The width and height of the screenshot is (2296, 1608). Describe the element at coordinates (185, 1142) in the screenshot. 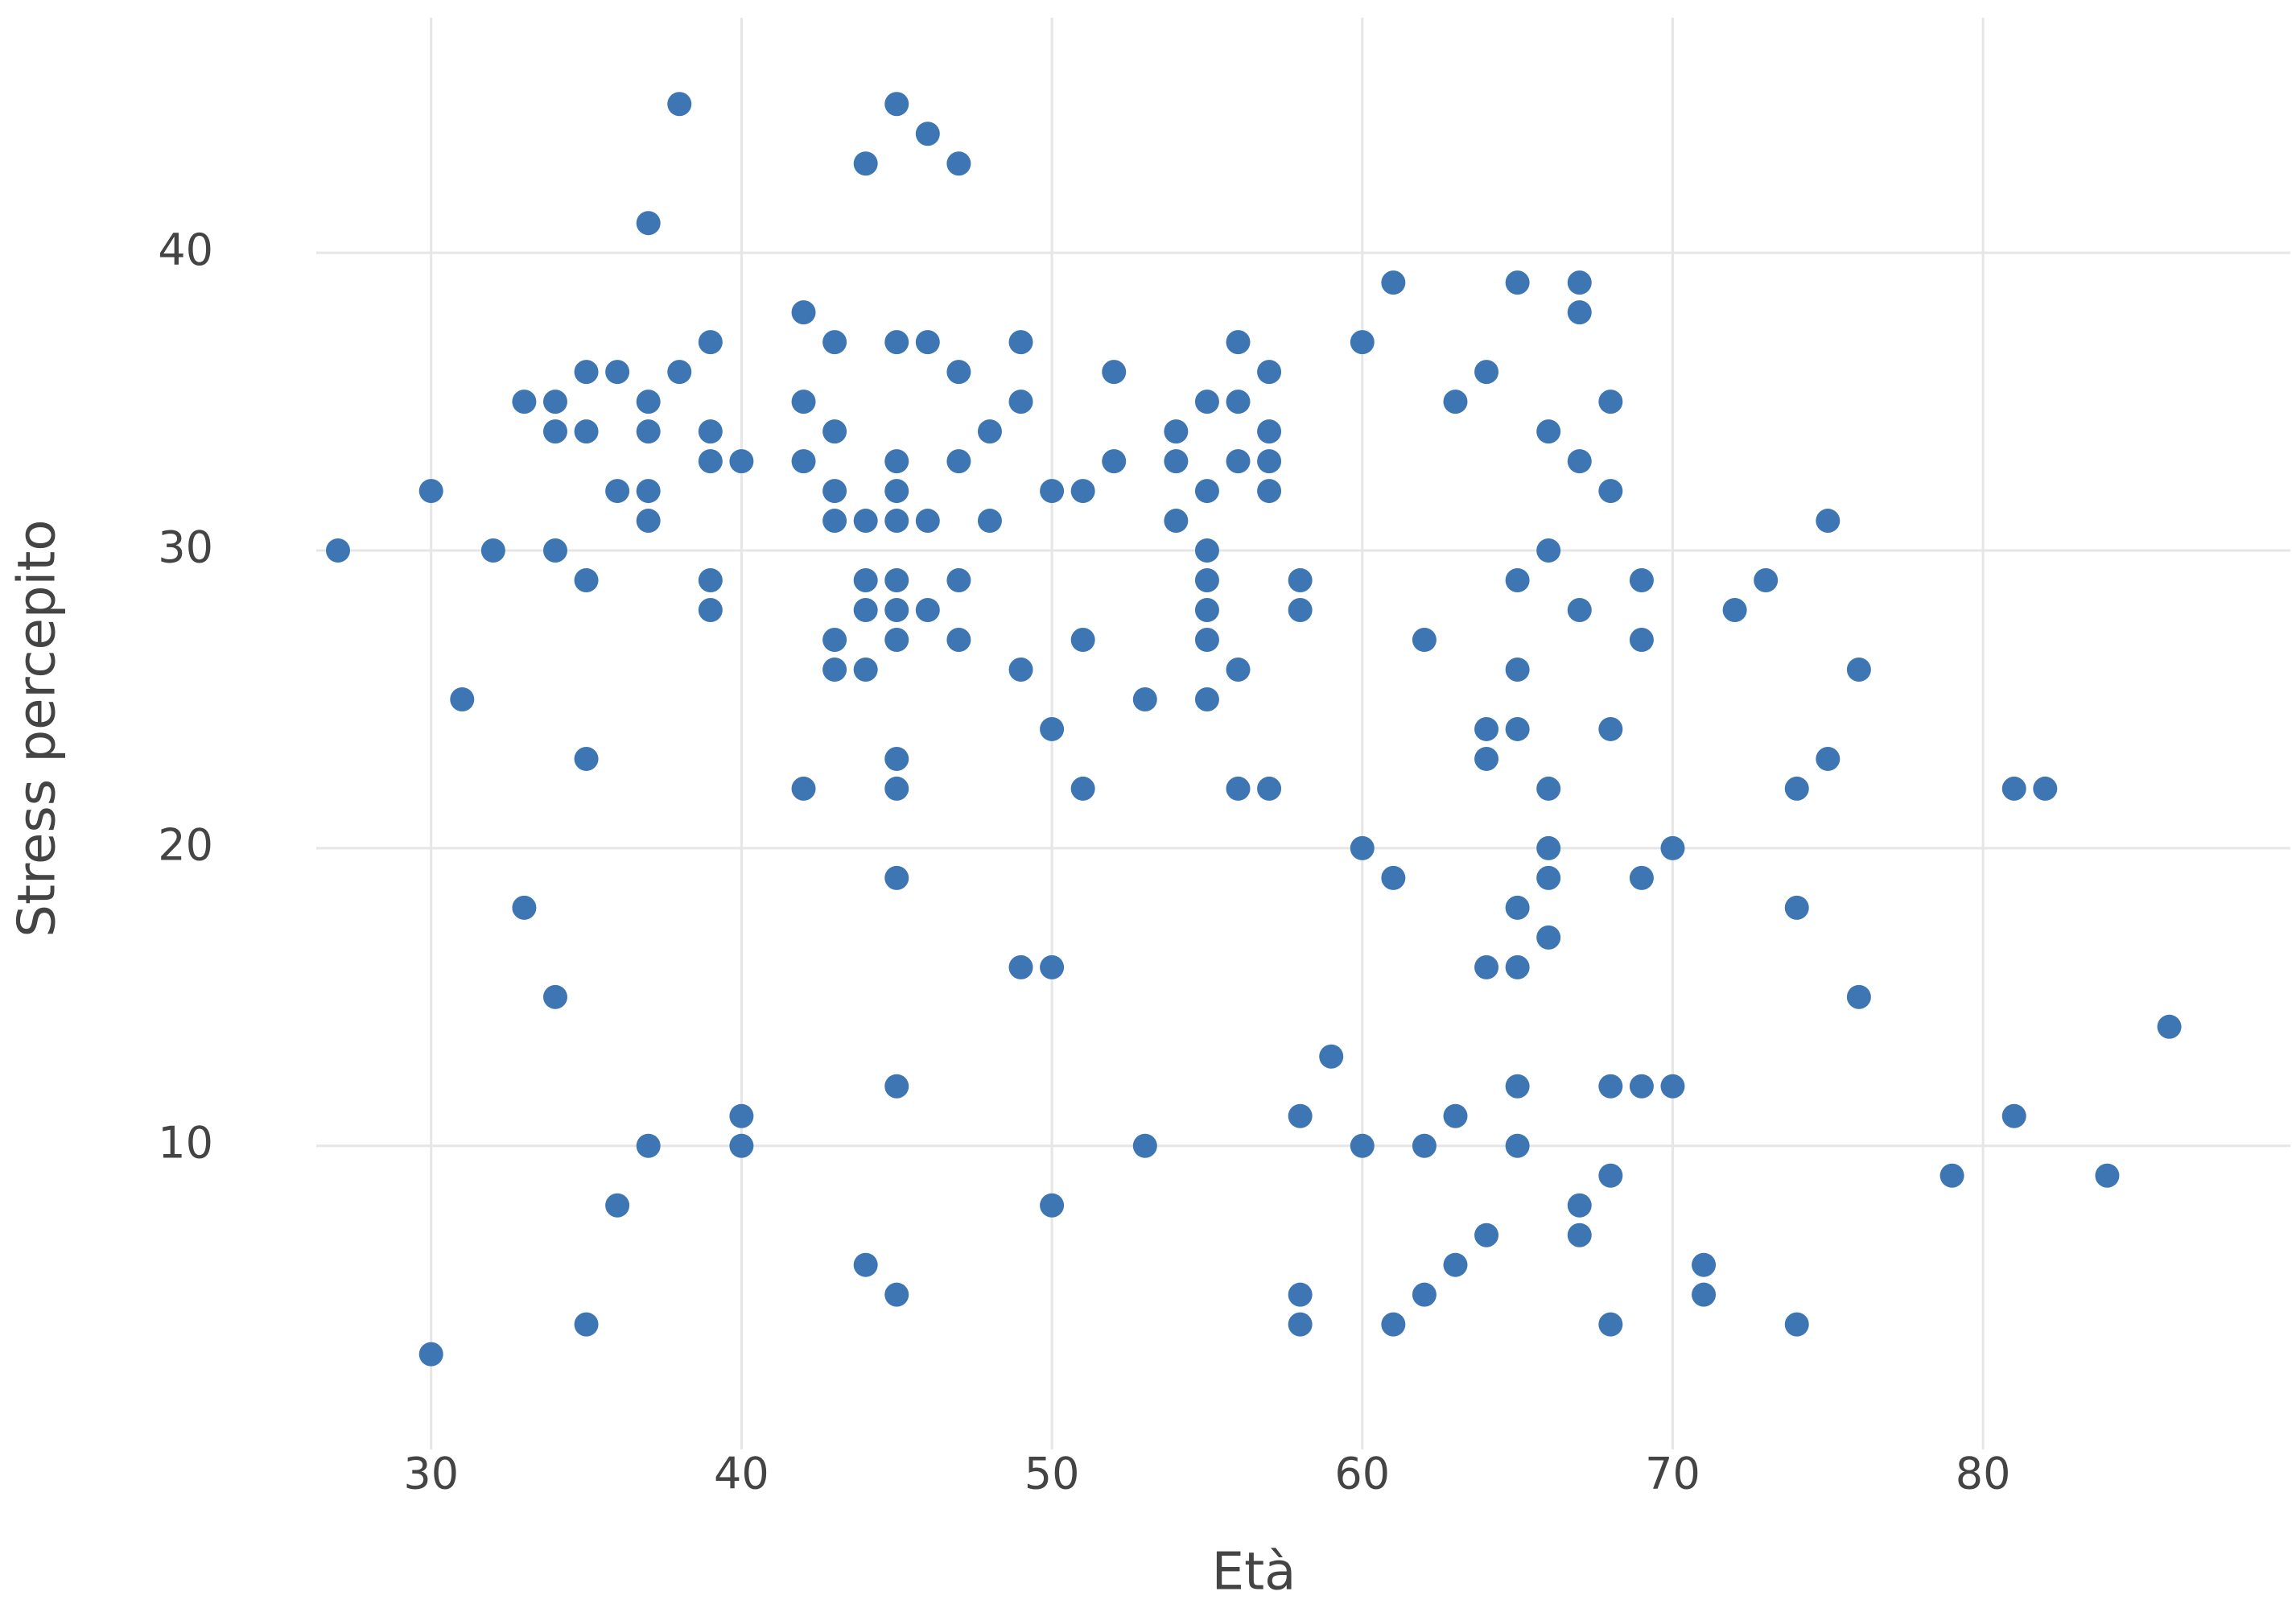

I see `y-tick-label: 10` at that location.